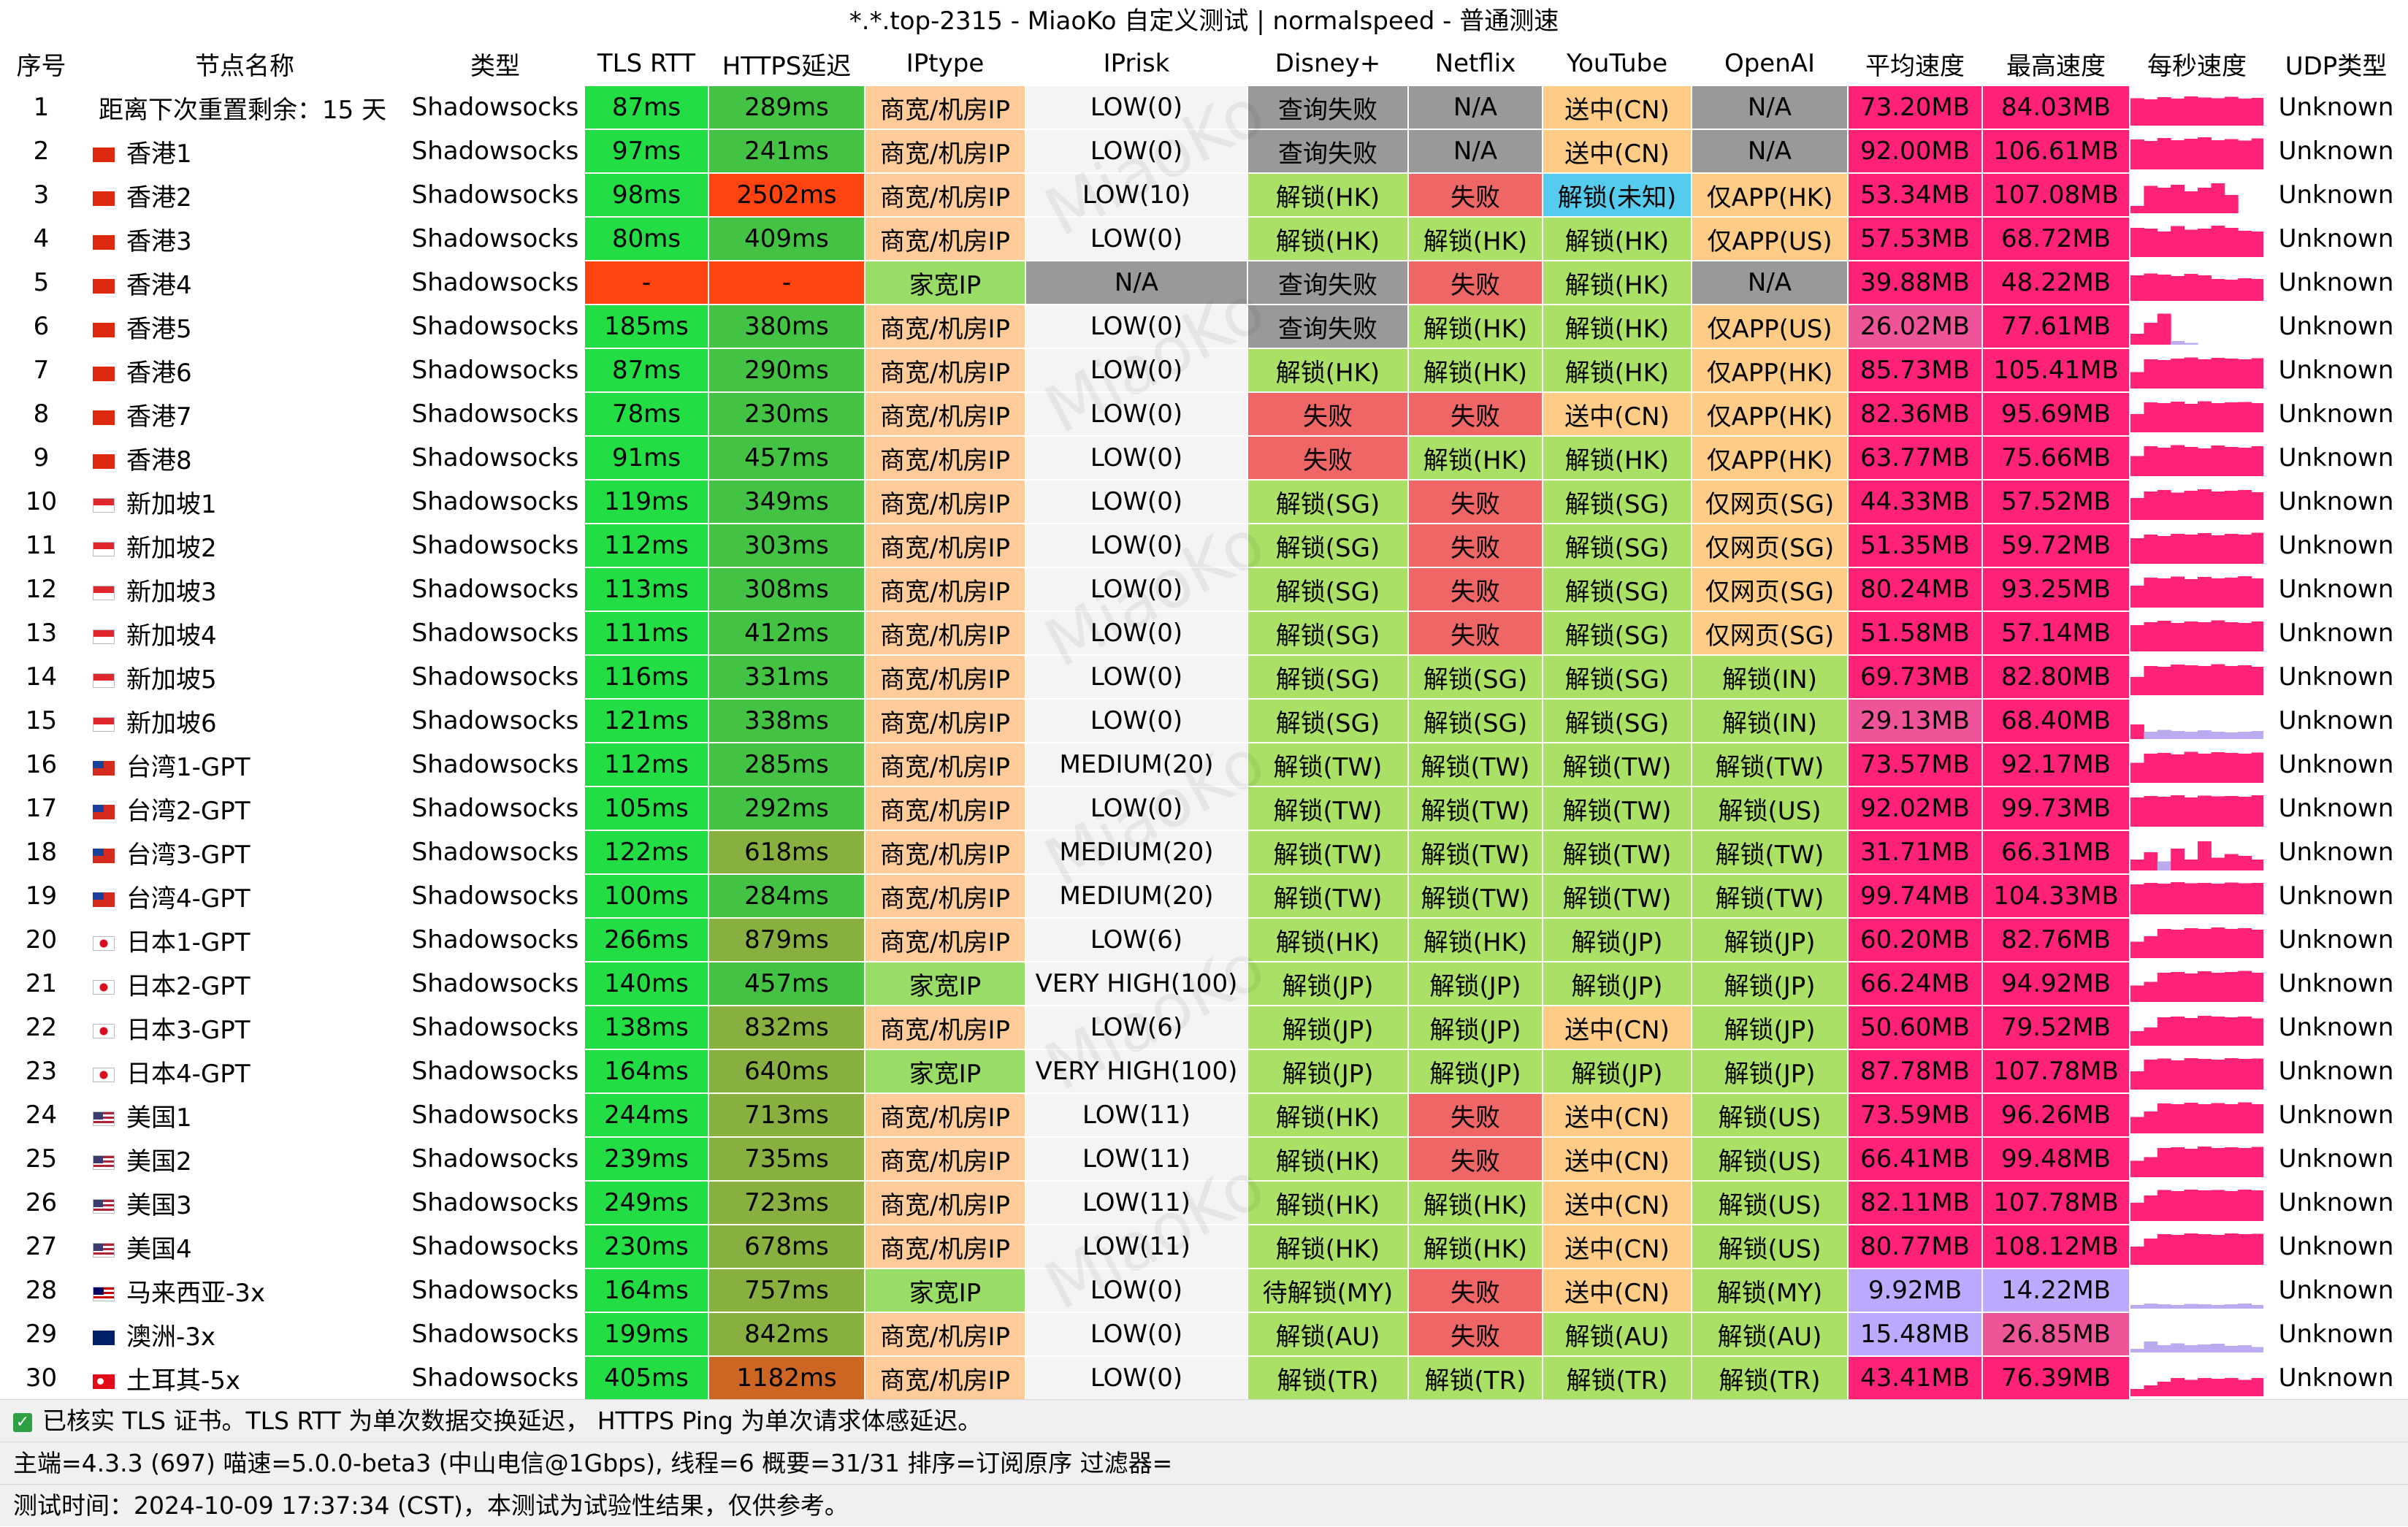  I want to click on youtube-status: 解锁(SG), so click(1617, 502).